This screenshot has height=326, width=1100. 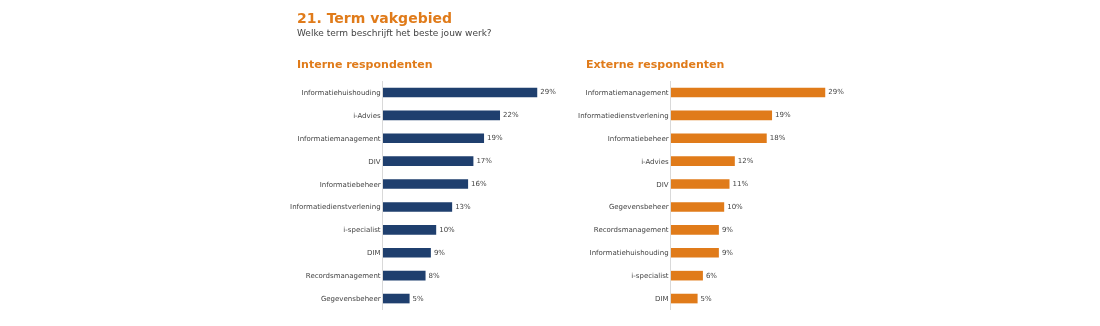 What do you see at coordinates (365, 64) in the screenshot?
I see `chart-title: Interne respondenten` at bounding box center [365, 64].